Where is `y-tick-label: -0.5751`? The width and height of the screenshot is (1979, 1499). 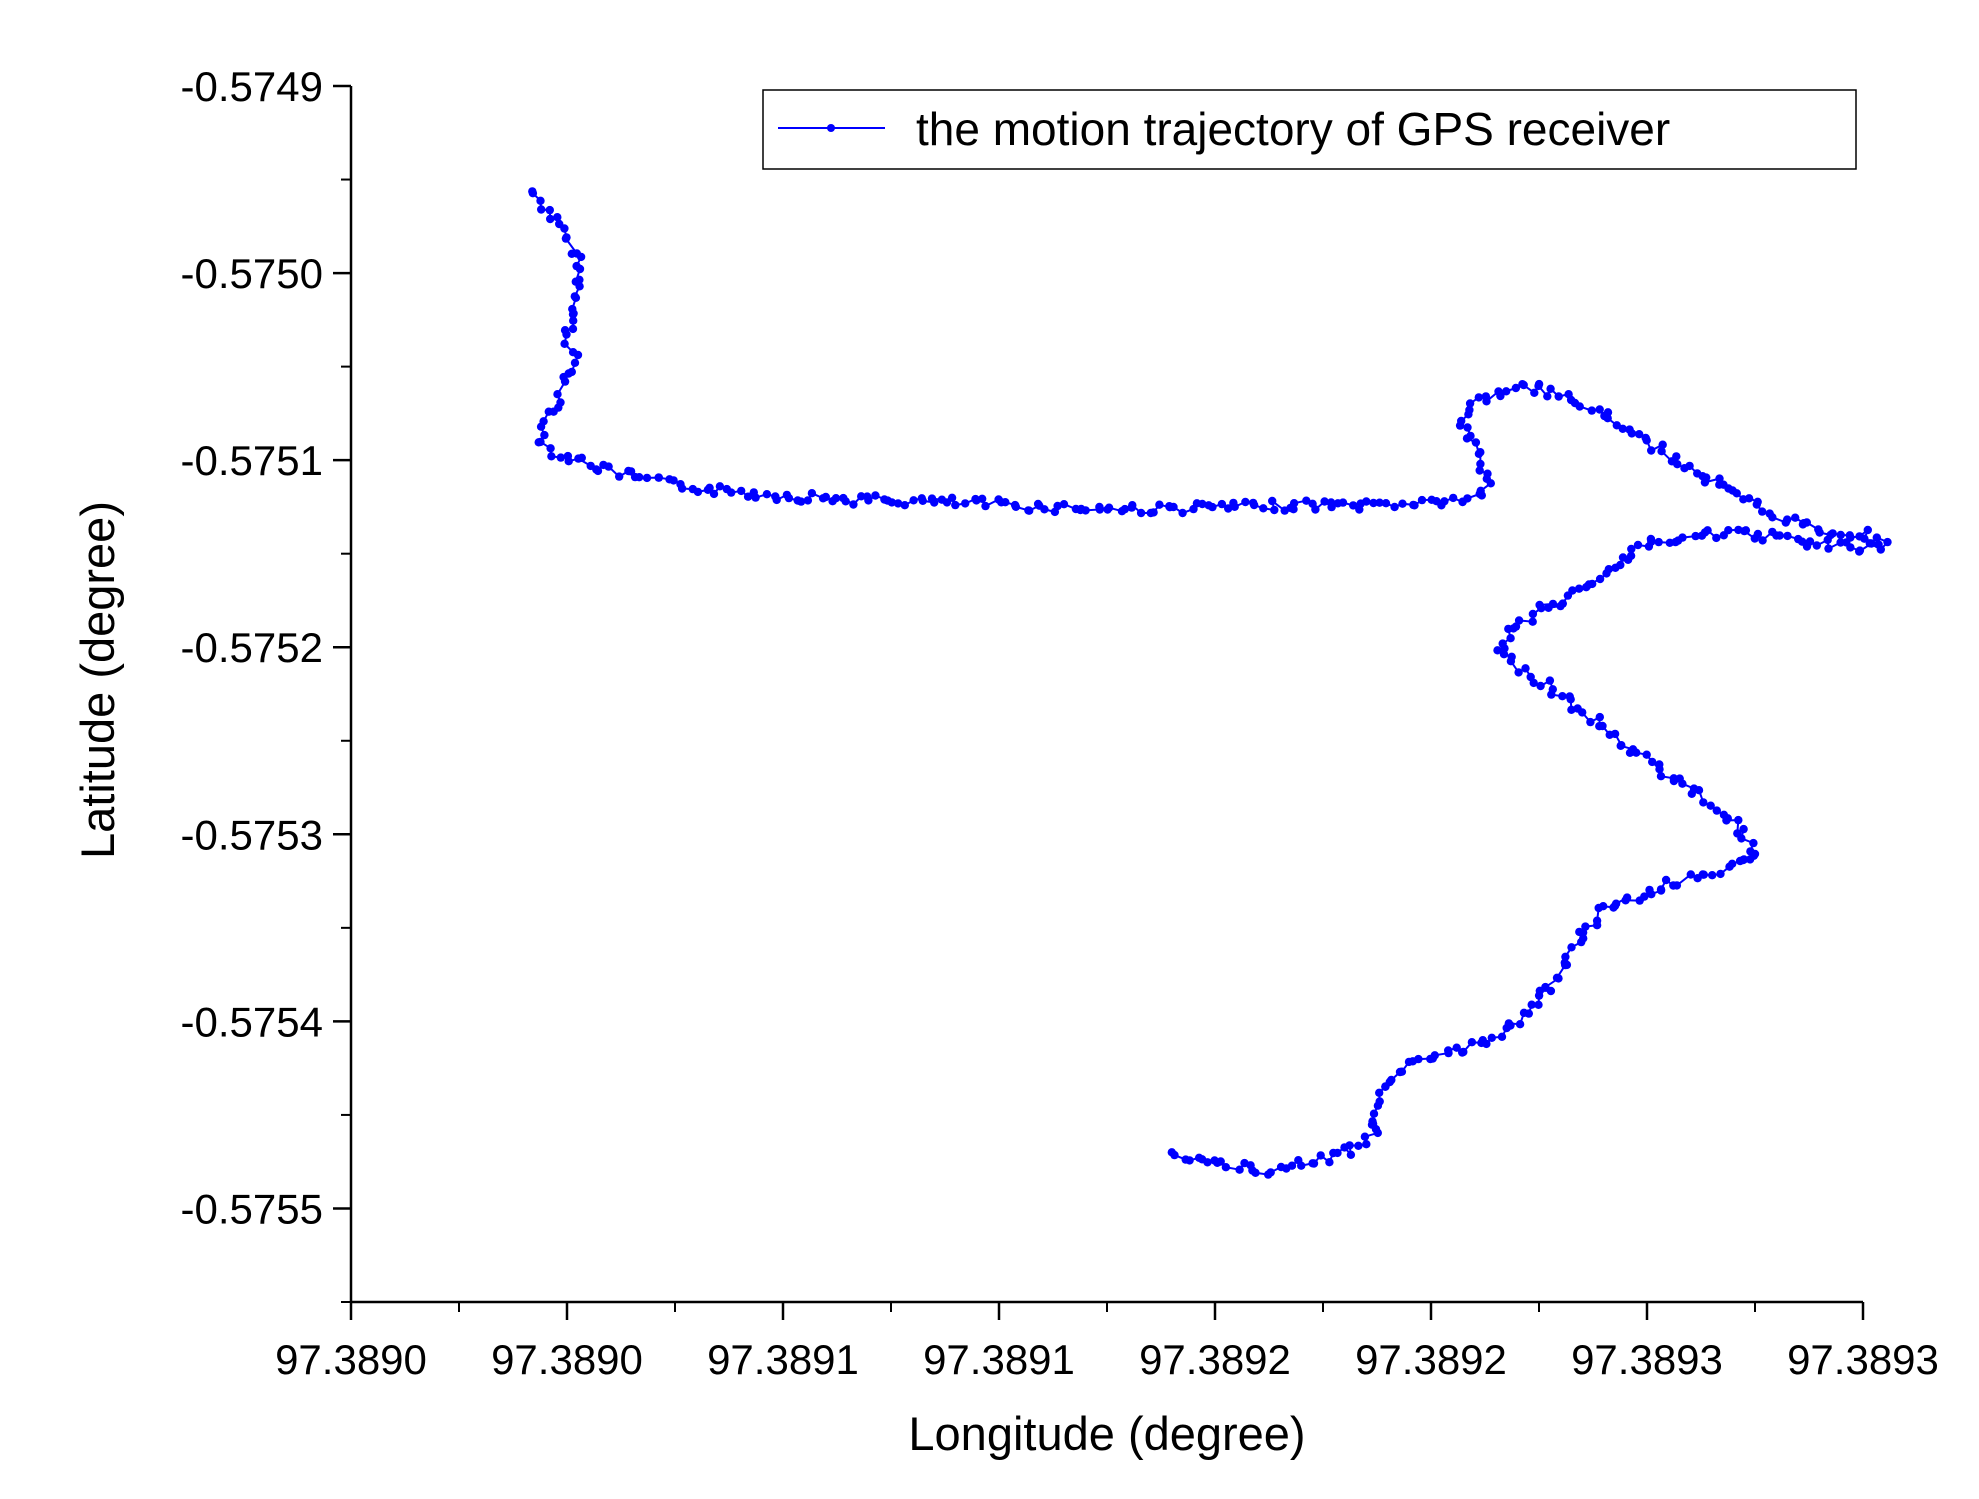
y-tick-label: -0.5751 is located at coordinates (252, 460).